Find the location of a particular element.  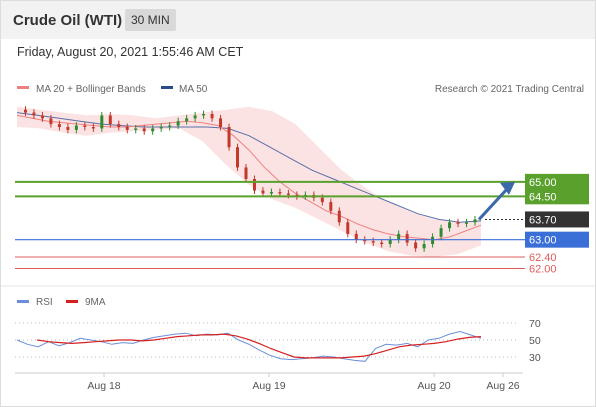

rsi-legend-label: RSI is located at coordinates (44, 302).